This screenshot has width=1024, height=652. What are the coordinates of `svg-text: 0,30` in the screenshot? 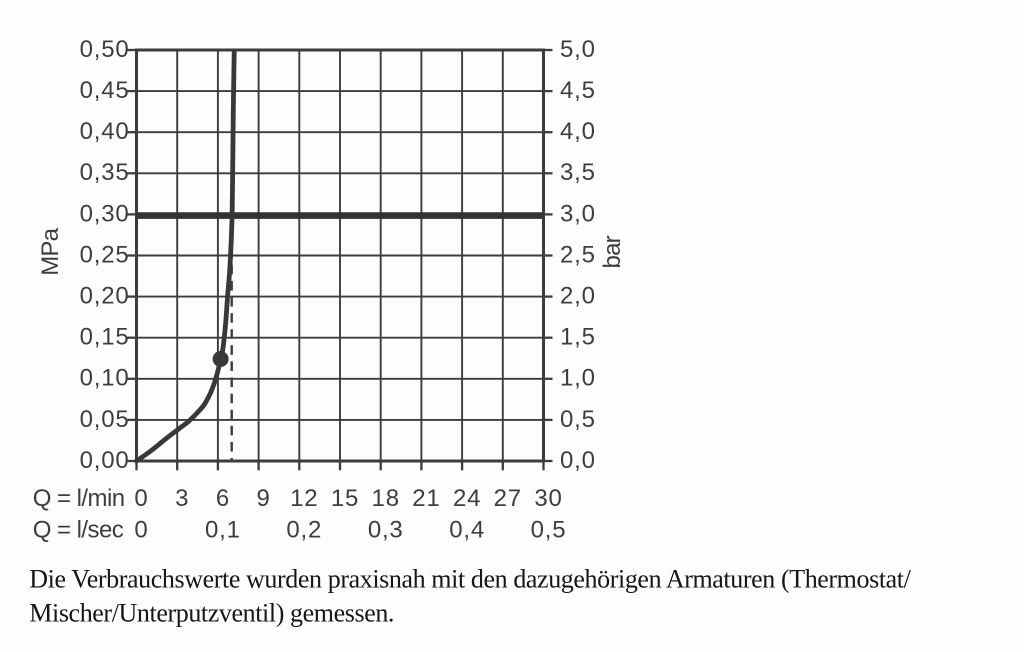 It's located at (105, 213).